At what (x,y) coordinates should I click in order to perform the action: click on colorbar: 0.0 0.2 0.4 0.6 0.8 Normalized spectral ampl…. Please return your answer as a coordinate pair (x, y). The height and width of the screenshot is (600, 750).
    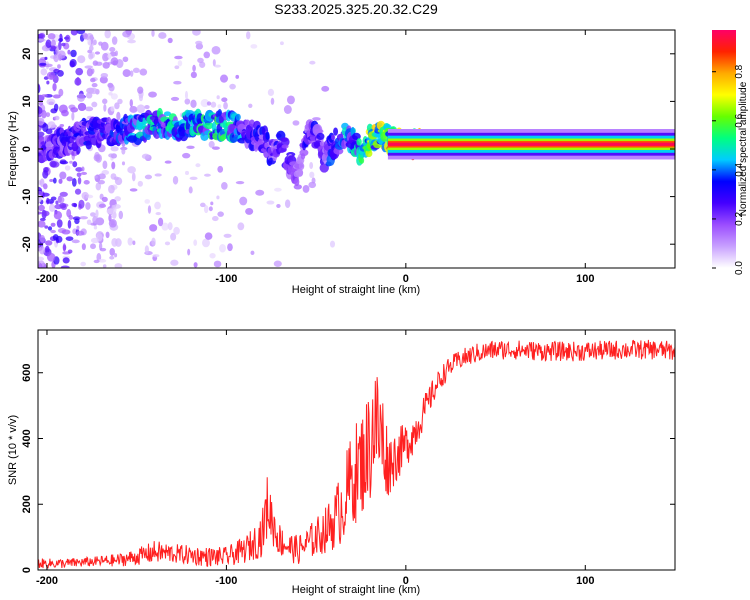
    Looking at the image, I should click on (730, 152).